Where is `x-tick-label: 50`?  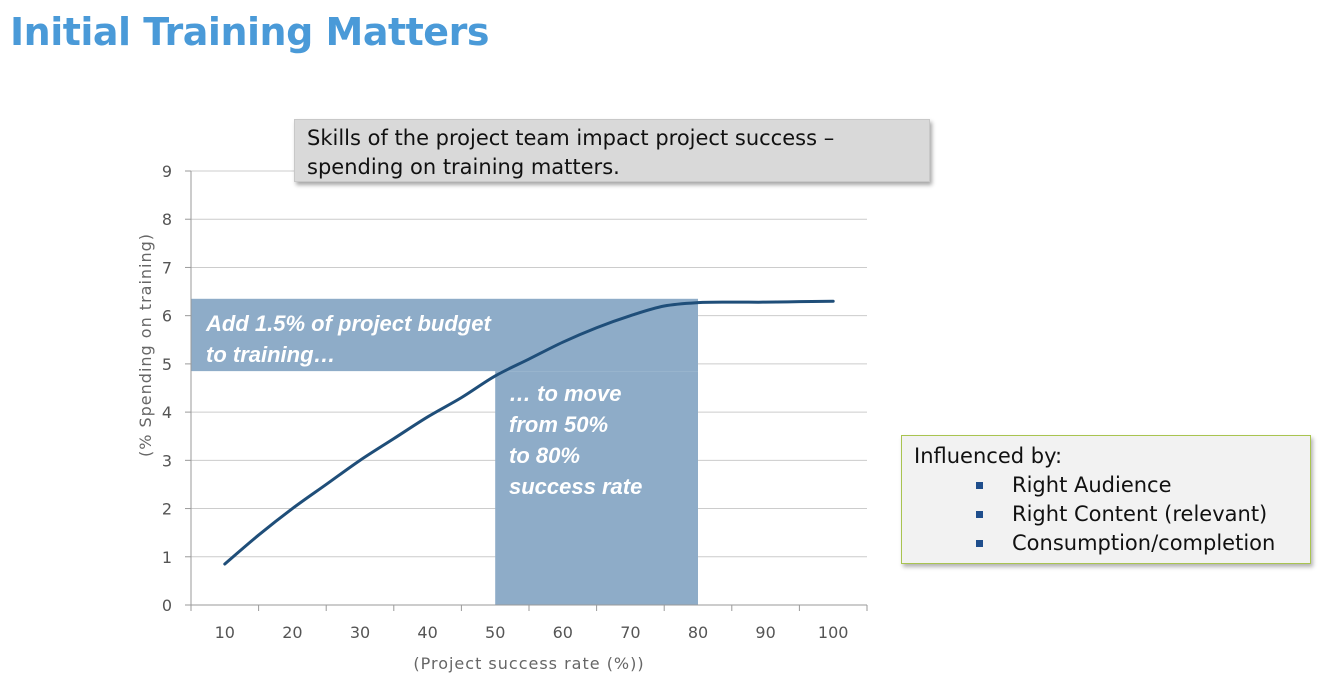
x-tick-label: 50 is located at coordinates (495, 632).